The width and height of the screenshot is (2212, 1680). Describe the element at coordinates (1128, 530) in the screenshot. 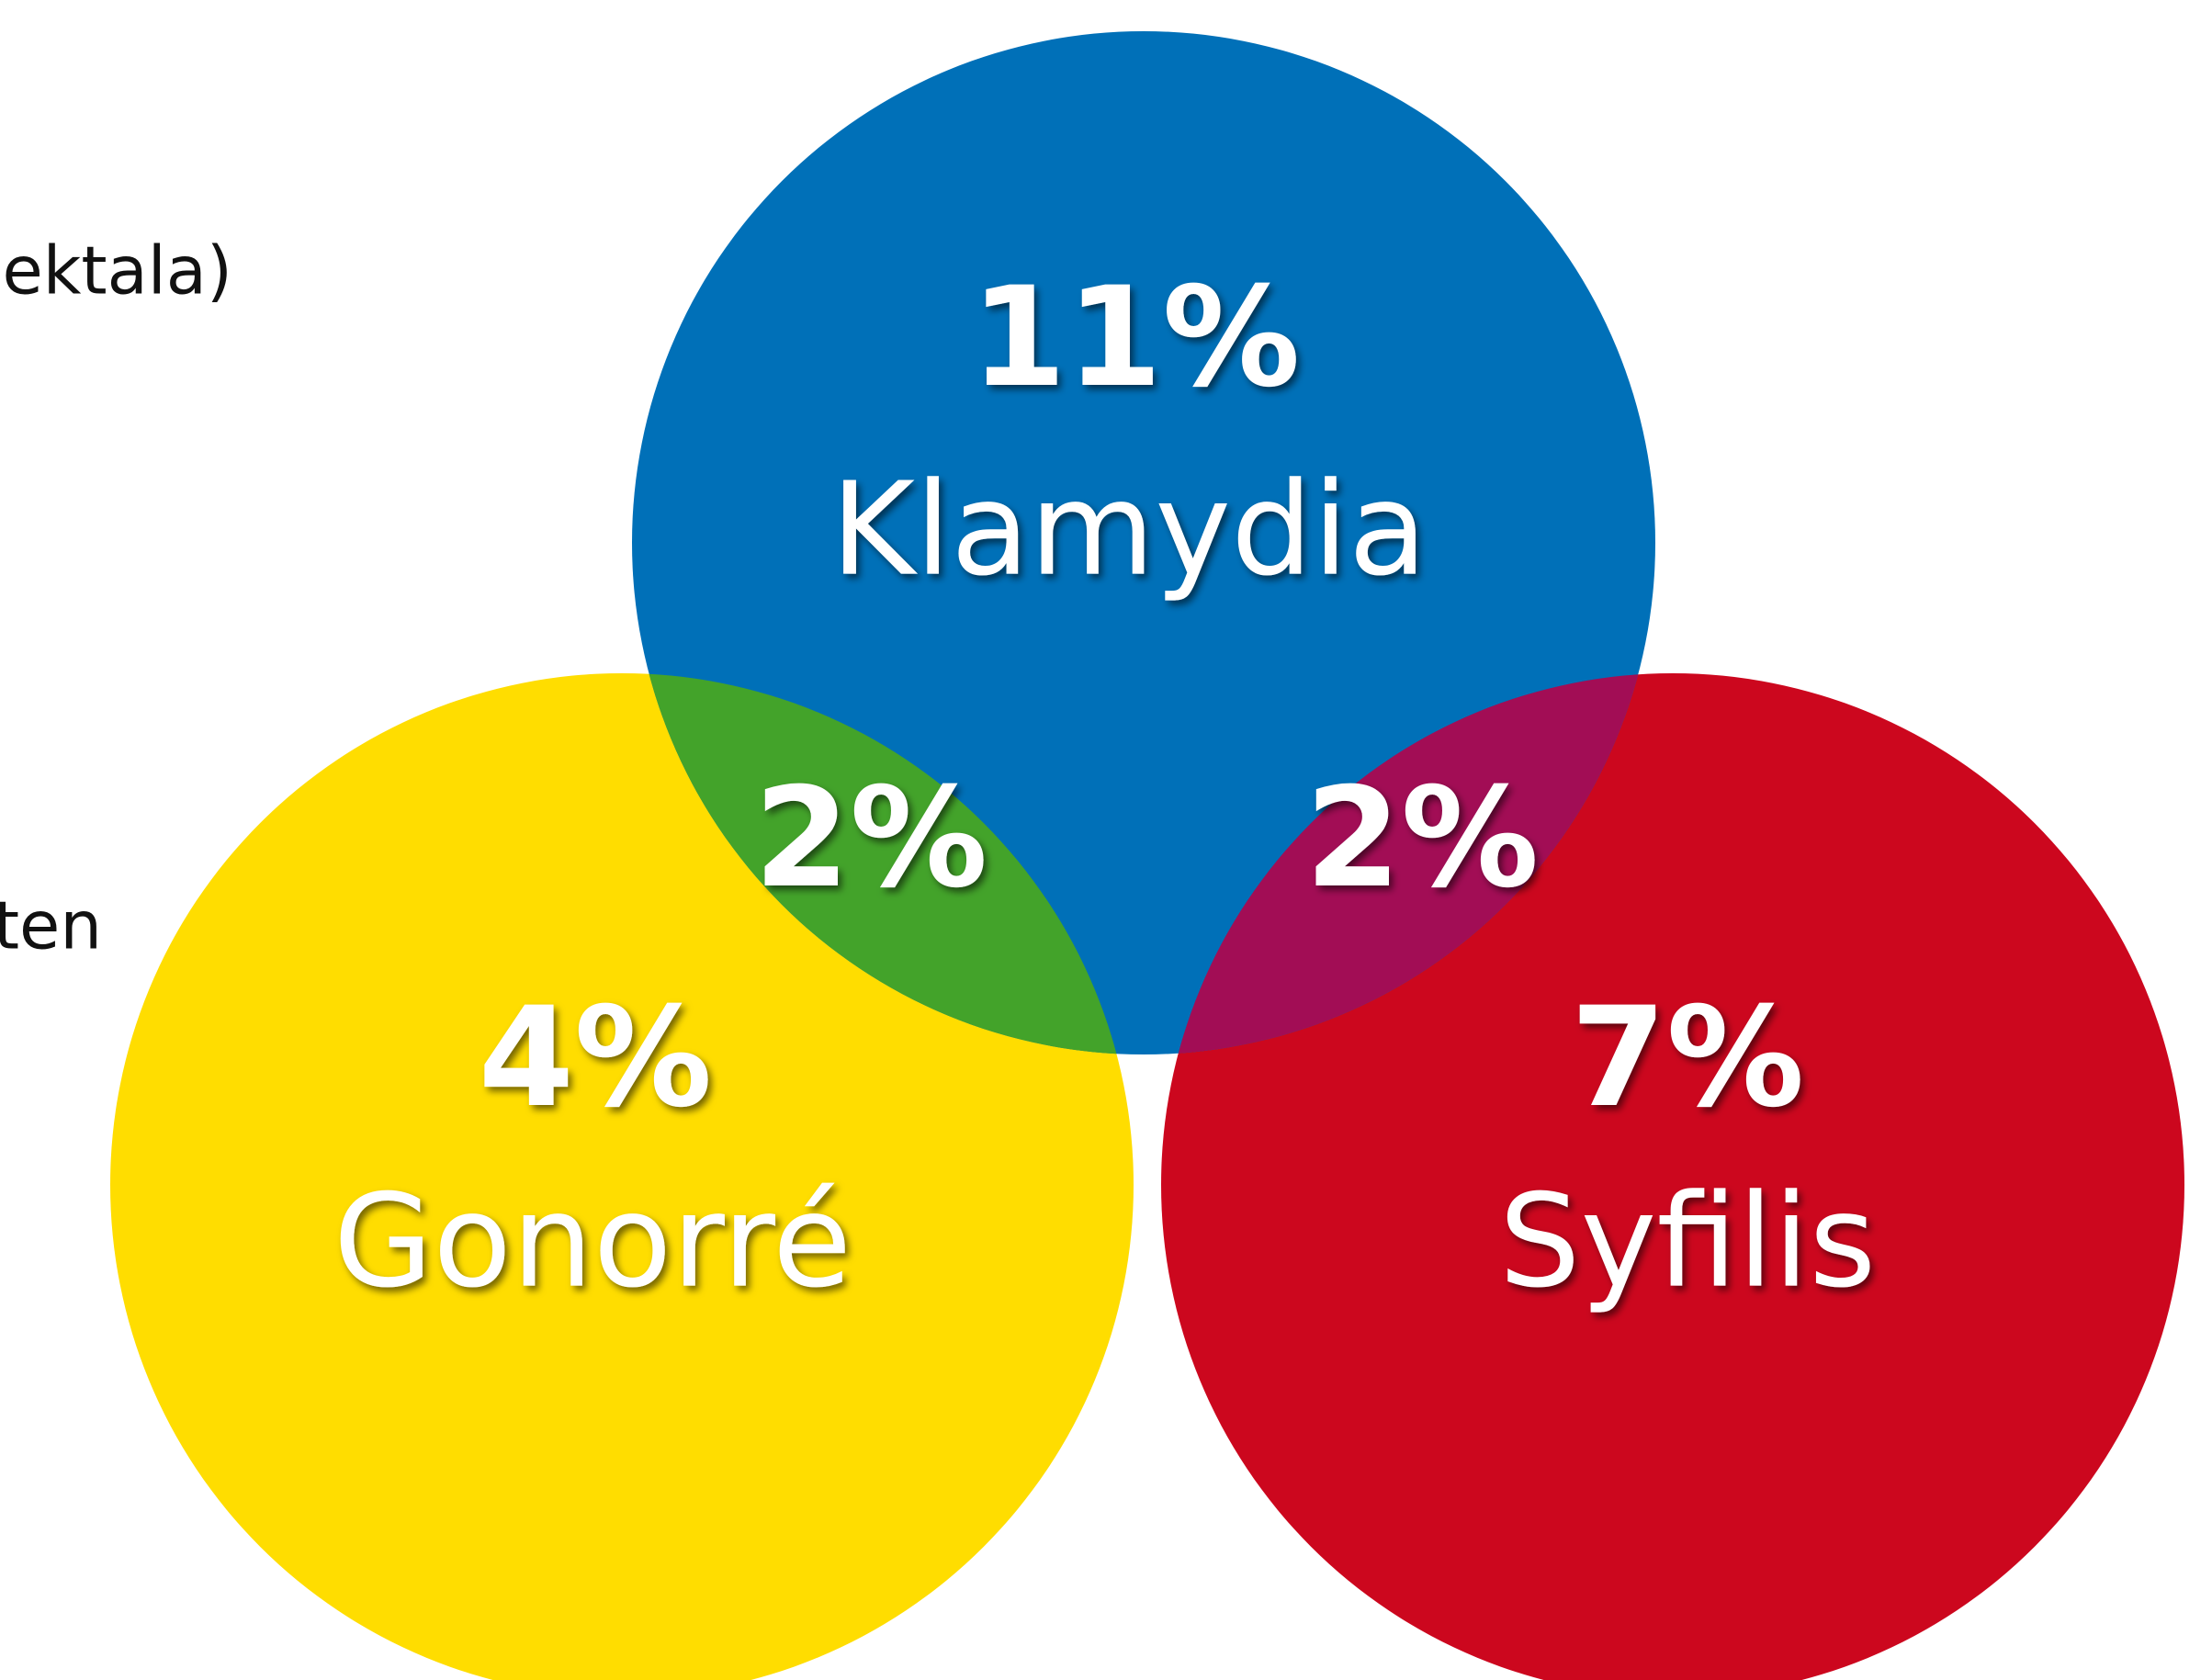

I see `set-label: Klamydia` at that location.